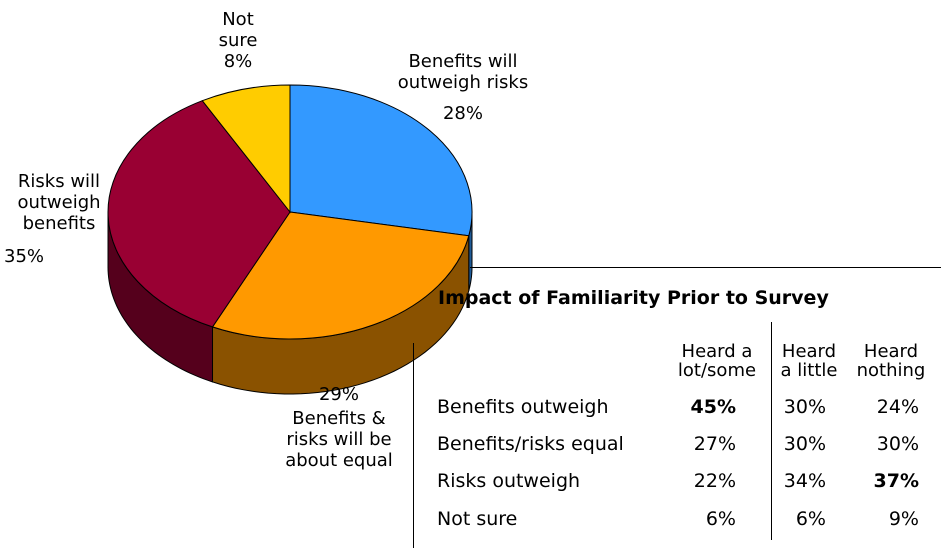 The width and height of the screenshot is (941, 555). What do you see at coordinates (340, 275) in the screenshot?
I see `pie-slice-about-equal` at bounding box center [340, 275].